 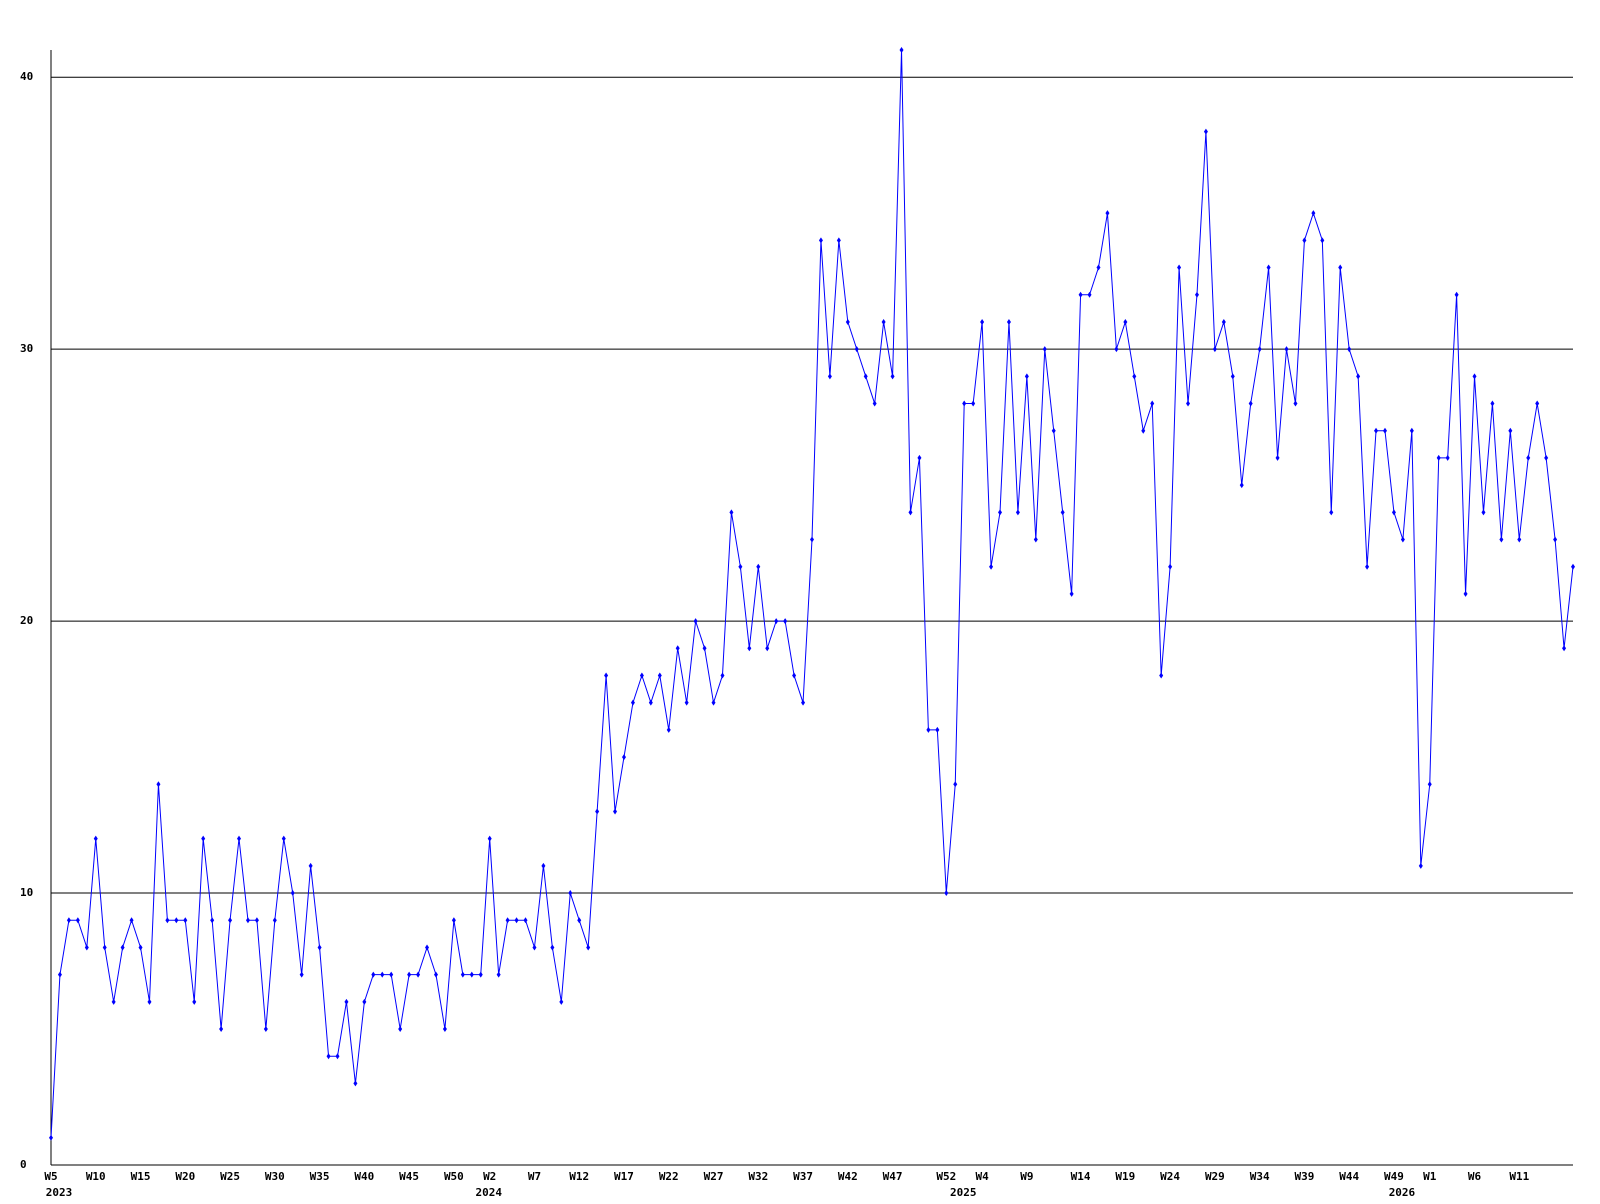 What do you see at coordinates (96, 1176) in the screenshot?
I see `x-tick-label: W10` at bounding box center [96, 1176].